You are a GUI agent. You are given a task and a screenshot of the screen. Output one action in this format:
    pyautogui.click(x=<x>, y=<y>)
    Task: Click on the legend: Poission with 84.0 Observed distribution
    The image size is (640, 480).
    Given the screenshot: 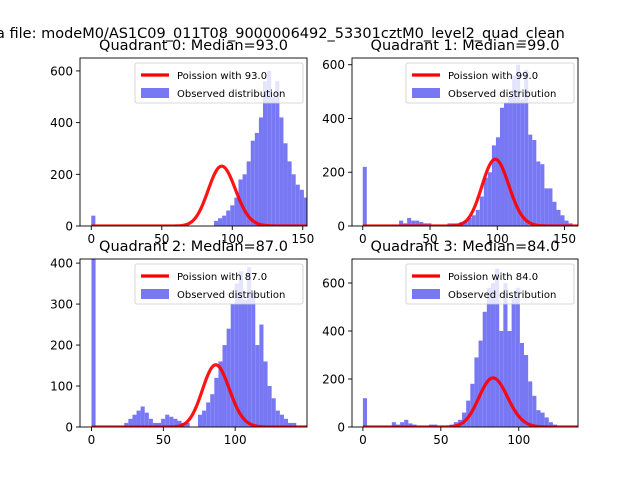 What is the action you would take?
    pyautogui.click(x=490, y=284)
    